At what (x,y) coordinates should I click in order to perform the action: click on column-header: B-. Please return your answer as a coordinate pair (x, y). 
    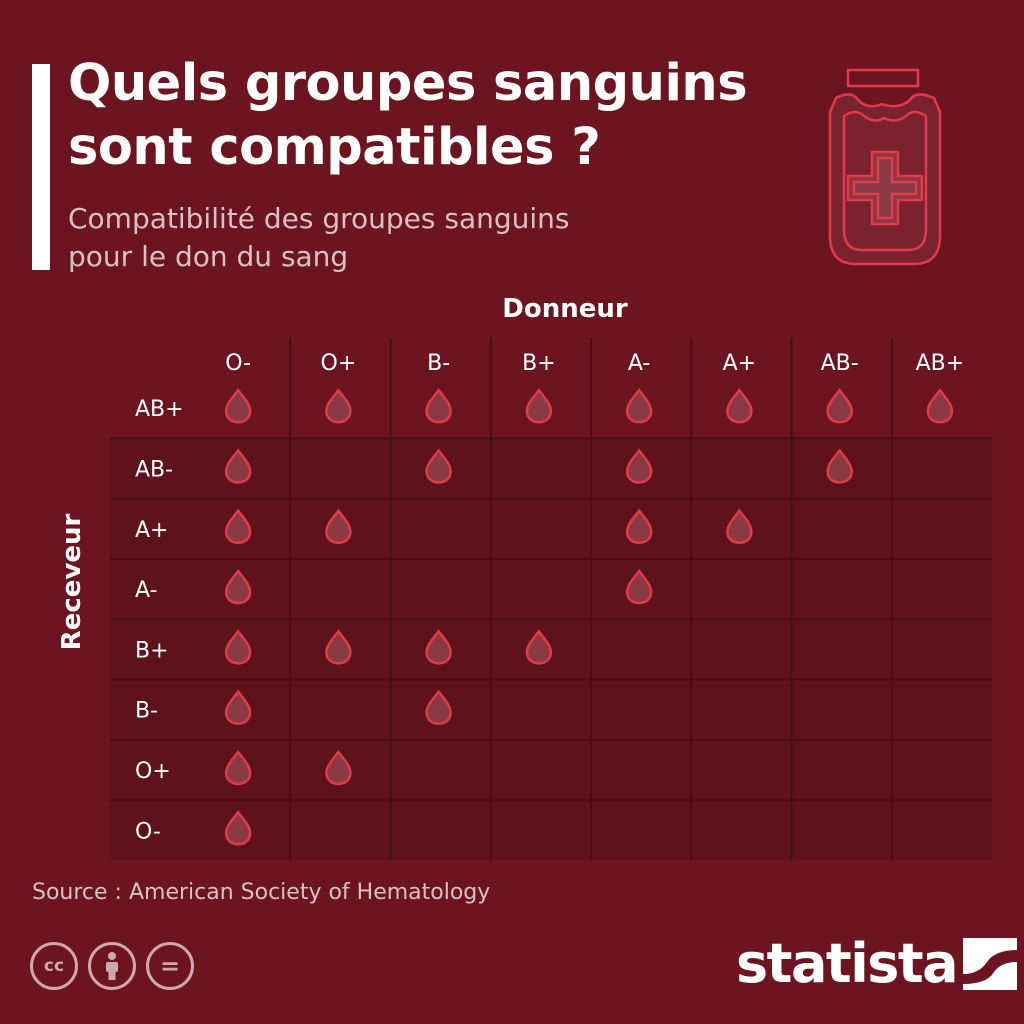
    Looking at the image, I should click on (438, 363).